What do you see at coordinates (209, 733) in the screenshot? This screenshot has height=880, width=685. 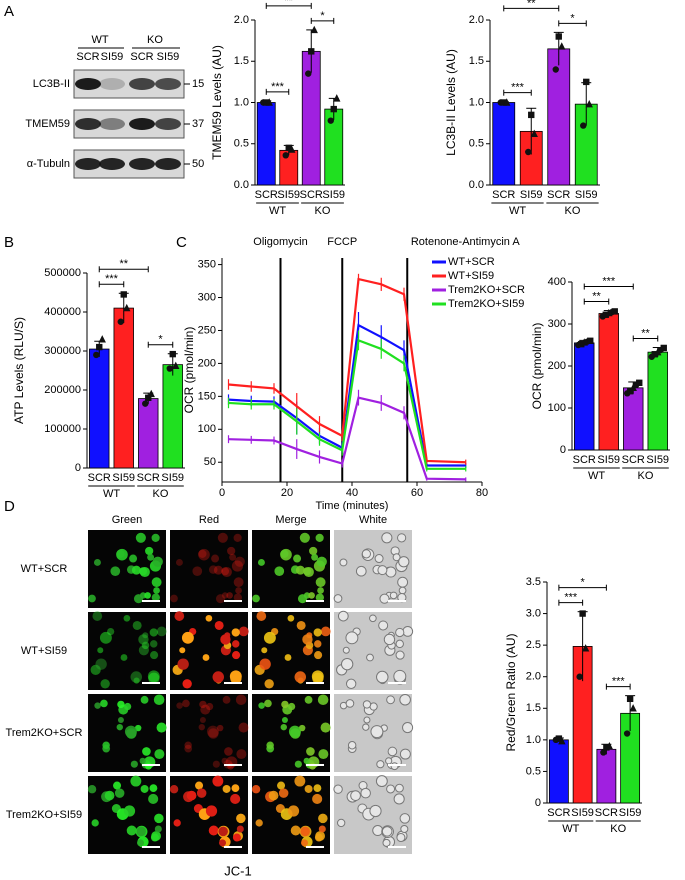 I see `image-tile` at bounding box center [209, 733].